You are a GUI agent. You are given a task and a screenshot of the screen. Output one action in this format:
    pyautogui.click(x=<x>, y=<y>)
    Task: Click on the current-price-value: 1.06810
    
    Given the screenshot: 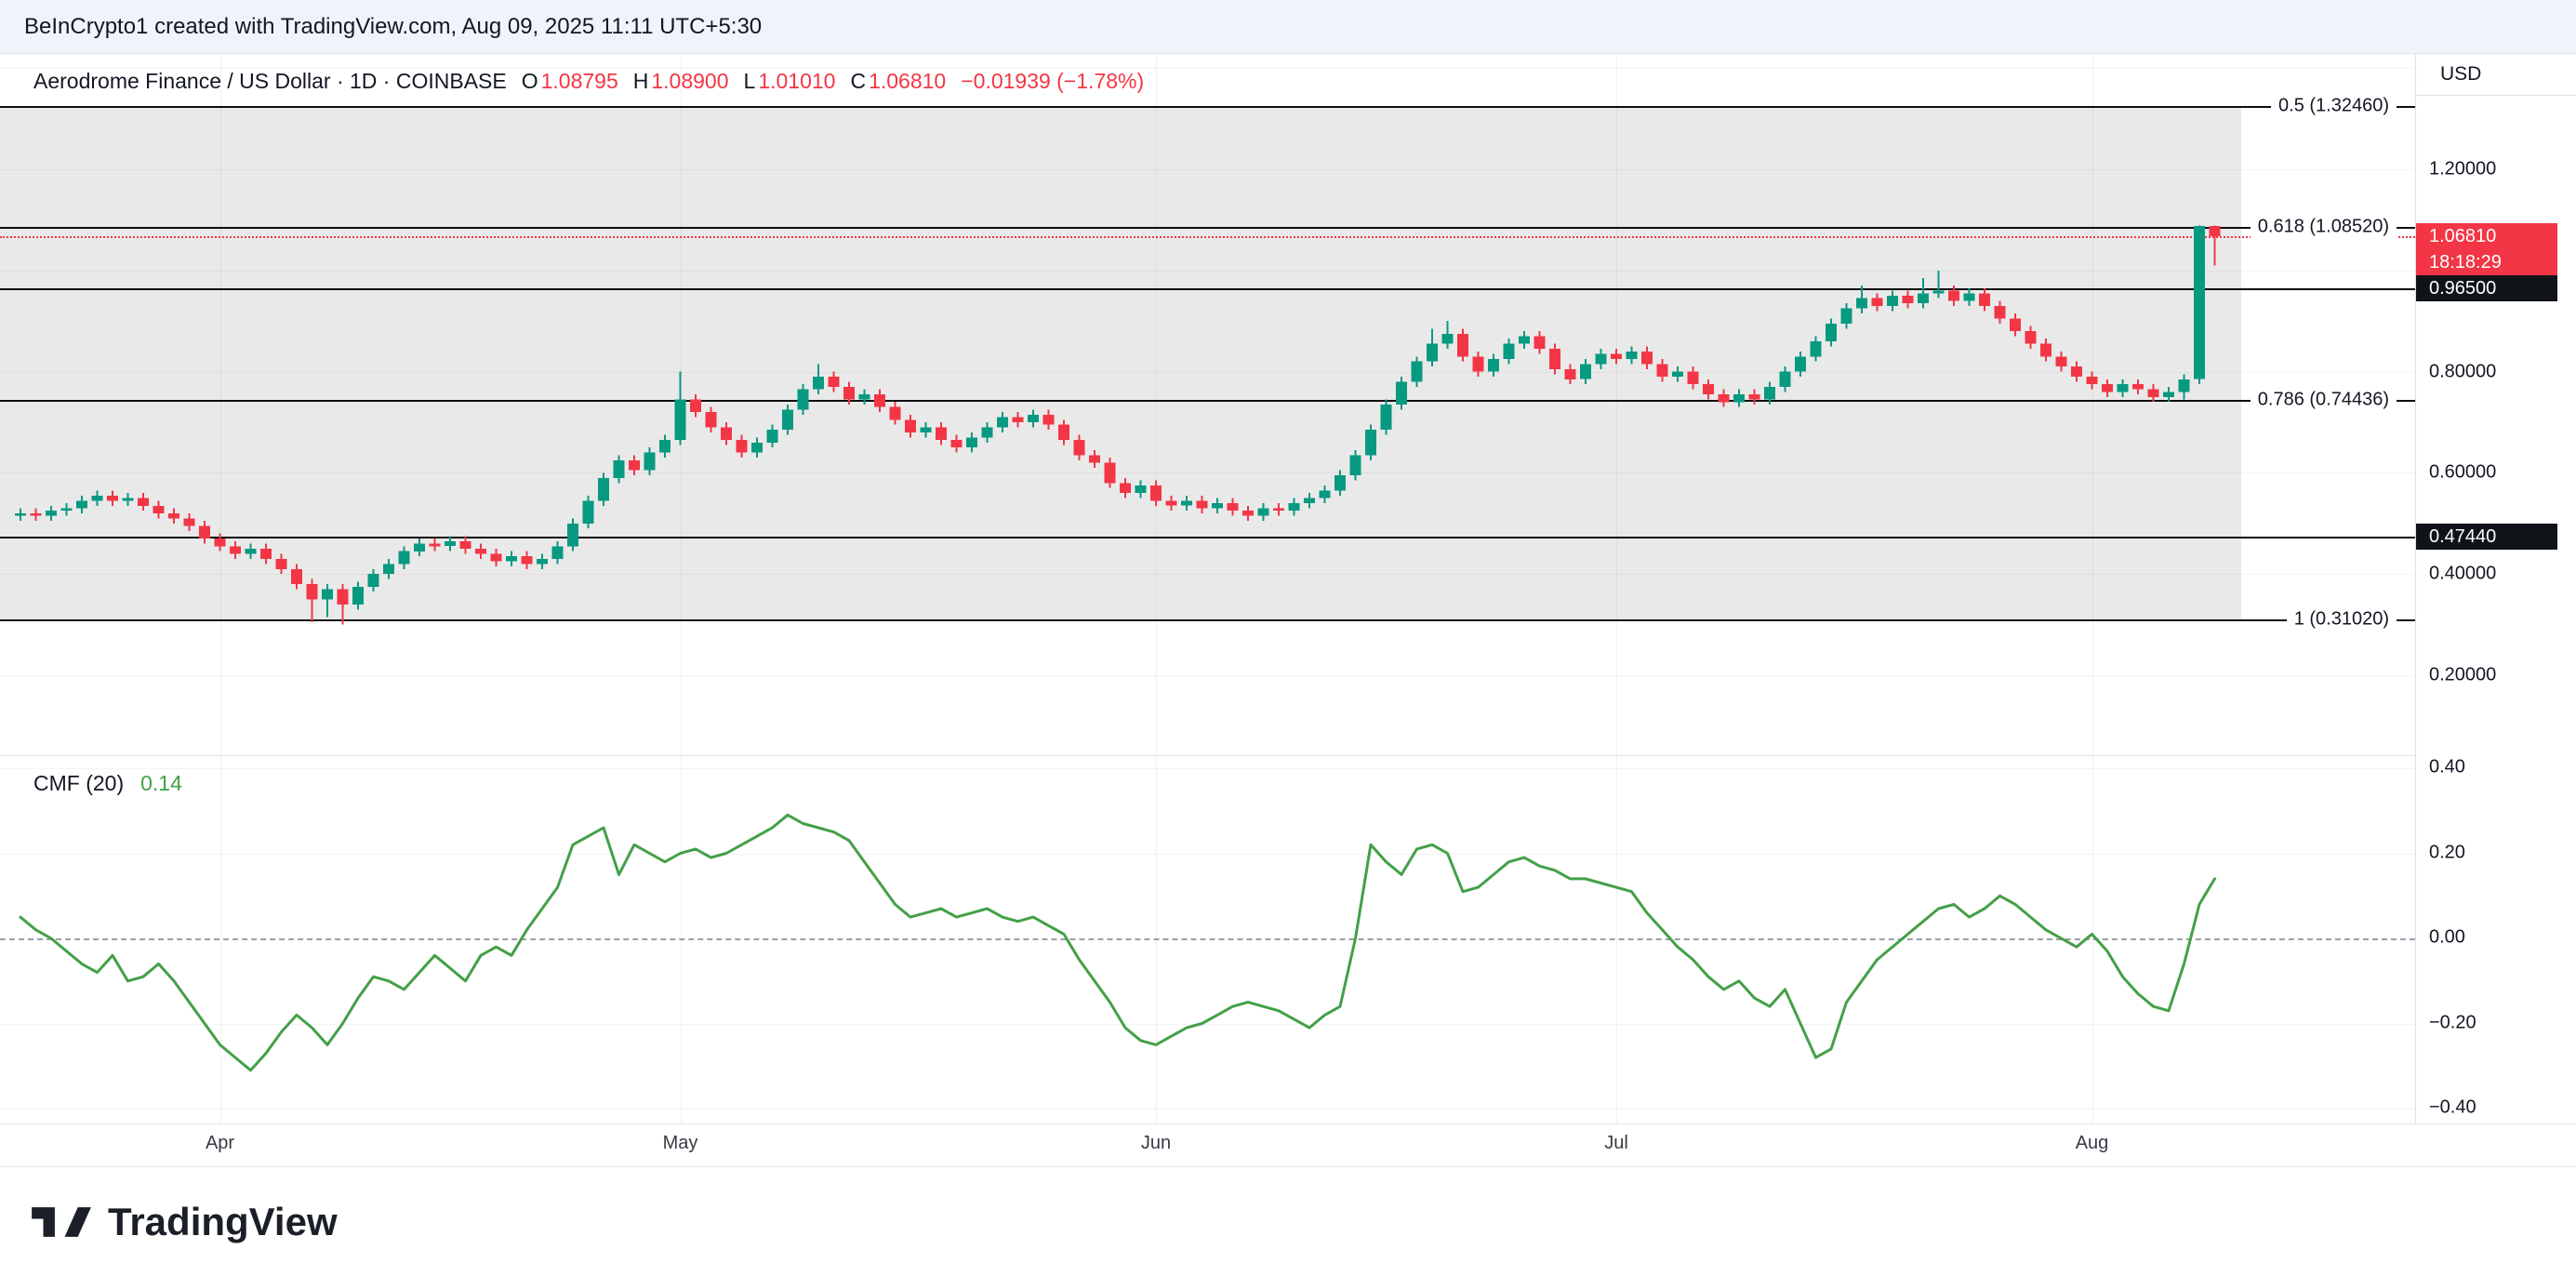 What is the action you would take?
    pyautogui.click(x=2463, y=235)
    